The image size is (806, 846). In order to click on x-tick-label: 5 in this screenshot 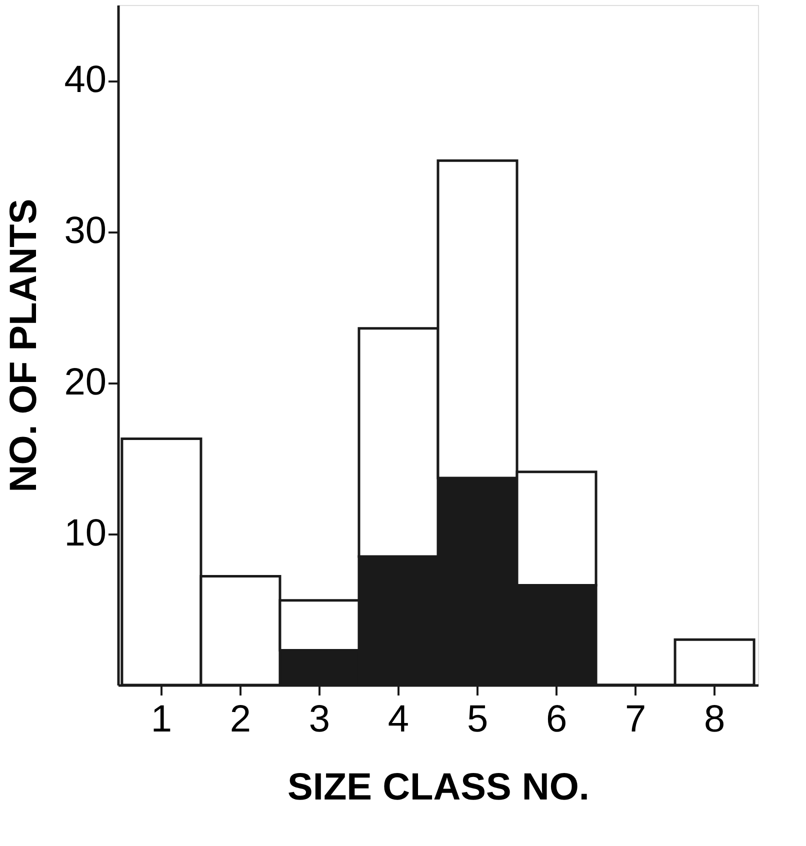, I will do `click(477, 719)`.